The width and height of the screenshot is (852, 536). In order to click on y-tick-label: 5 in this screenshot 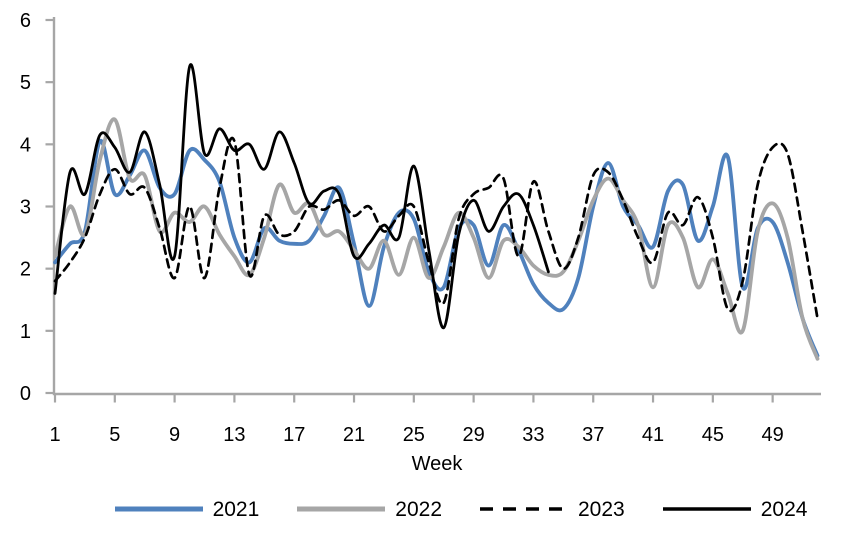, I will do `click(25, 83)`.